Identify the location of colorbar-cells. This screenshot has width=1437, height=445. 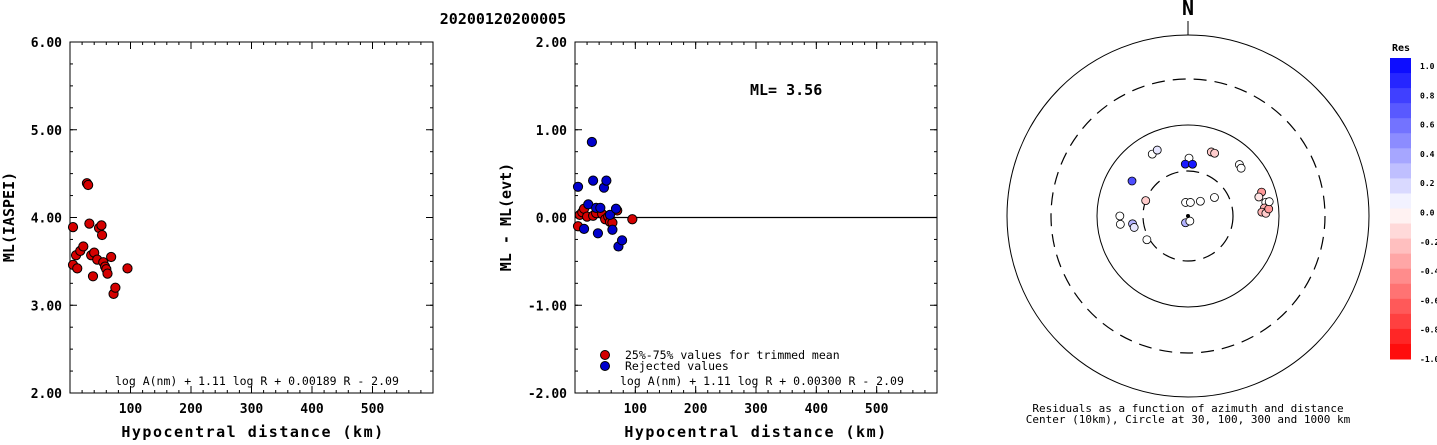
(1400, 209).